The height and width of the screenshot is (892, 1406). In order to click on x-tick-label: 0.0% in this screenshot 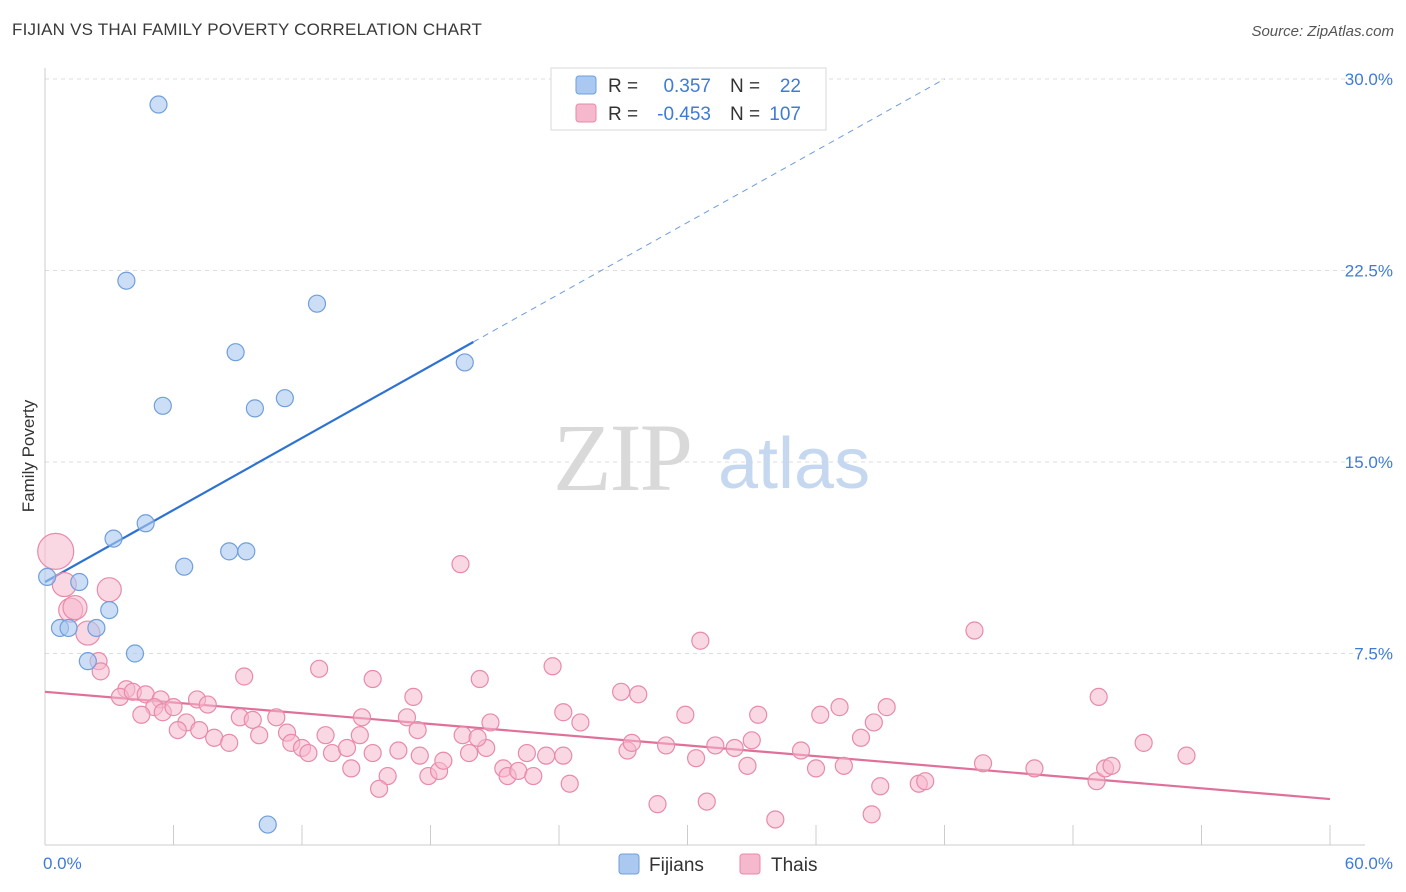, I will do `click(62, 863)`.